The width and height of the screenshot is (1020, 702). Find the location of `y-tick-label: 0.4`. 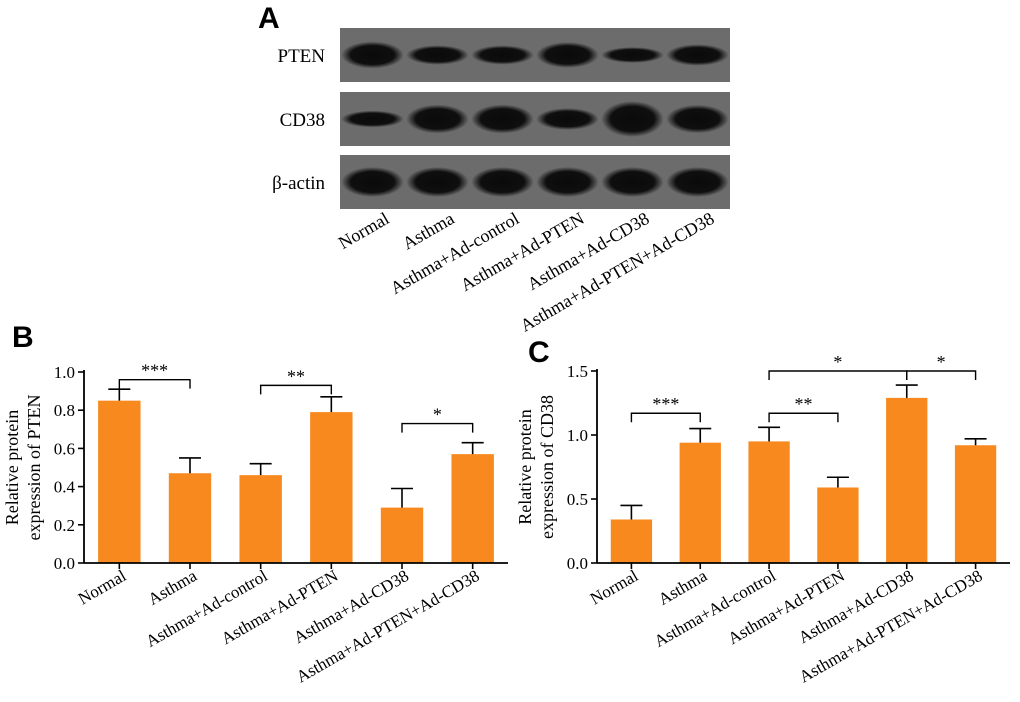

y-tick-label: 0.4 is located at coordinates (65, 487).